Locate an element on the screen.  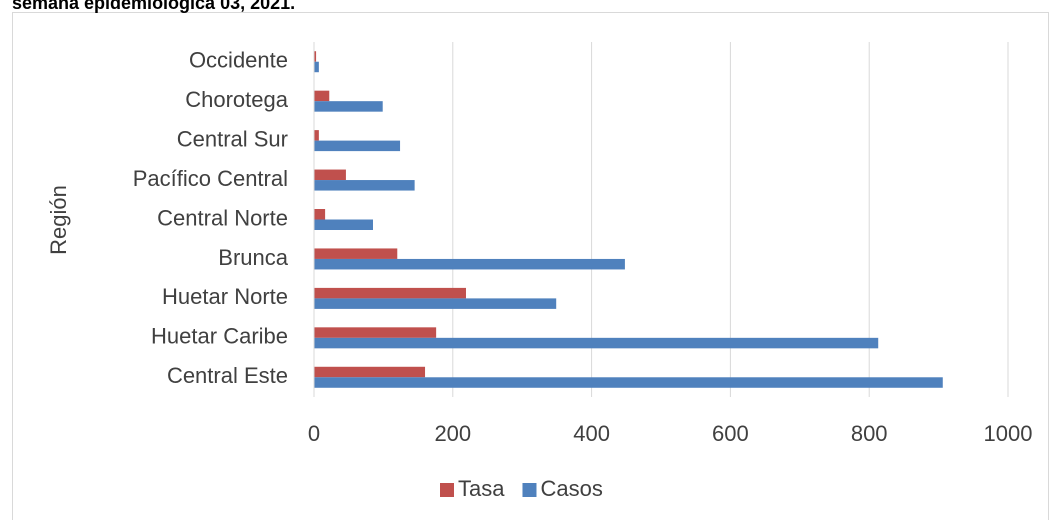
x-tick-label: 800 is located at coordinates (869, 433).